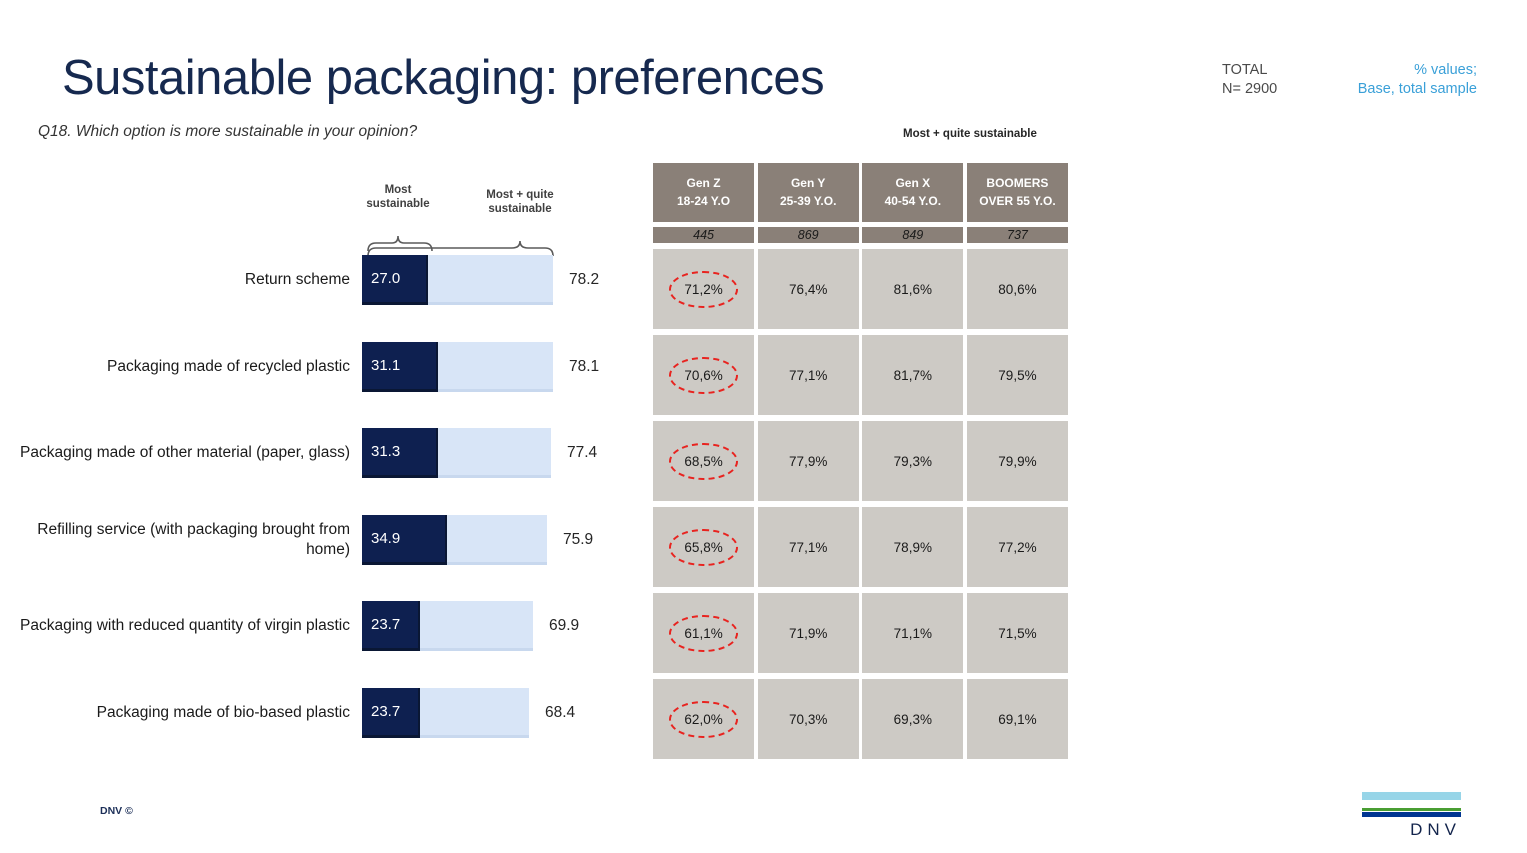  What do you see at coordinates (860, 289) in the screenshot?
I see `table-row: 71,2% 76,4% 81,6% 80,6%` at bounding box center [860, 289].